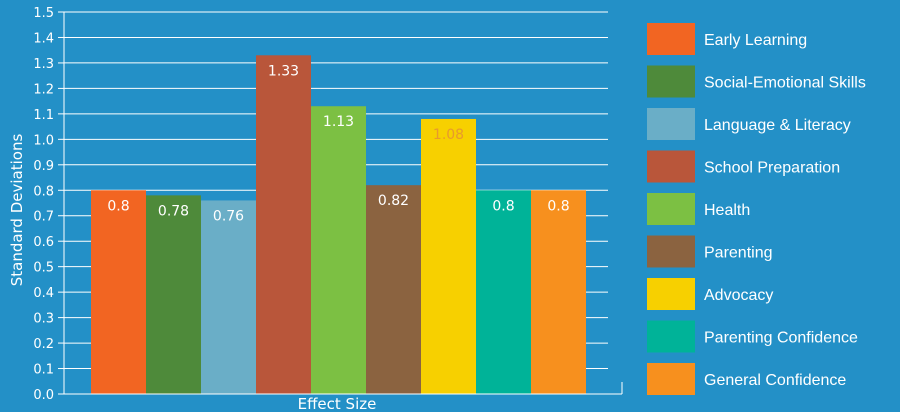 The image size is (900, 412). I want to click on y-tick-label: 0.3, so click(43, 319).